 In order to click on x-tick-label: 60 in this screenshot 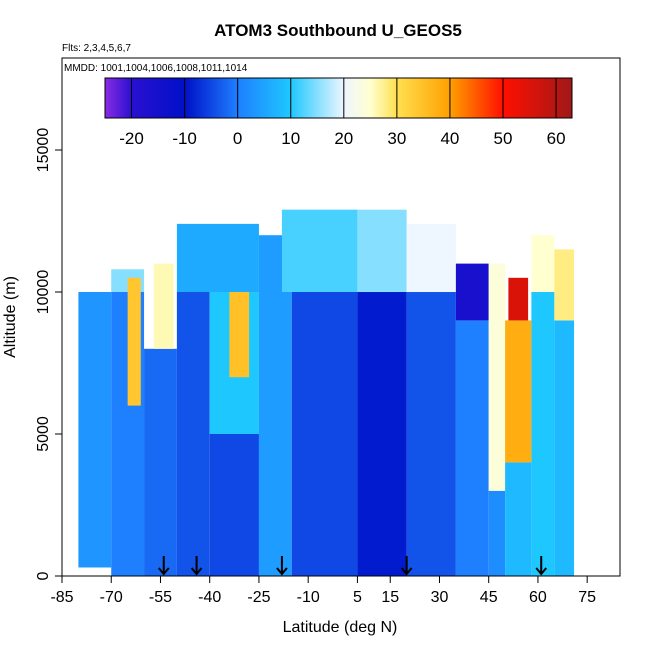, I will do `click(538, 597)`.